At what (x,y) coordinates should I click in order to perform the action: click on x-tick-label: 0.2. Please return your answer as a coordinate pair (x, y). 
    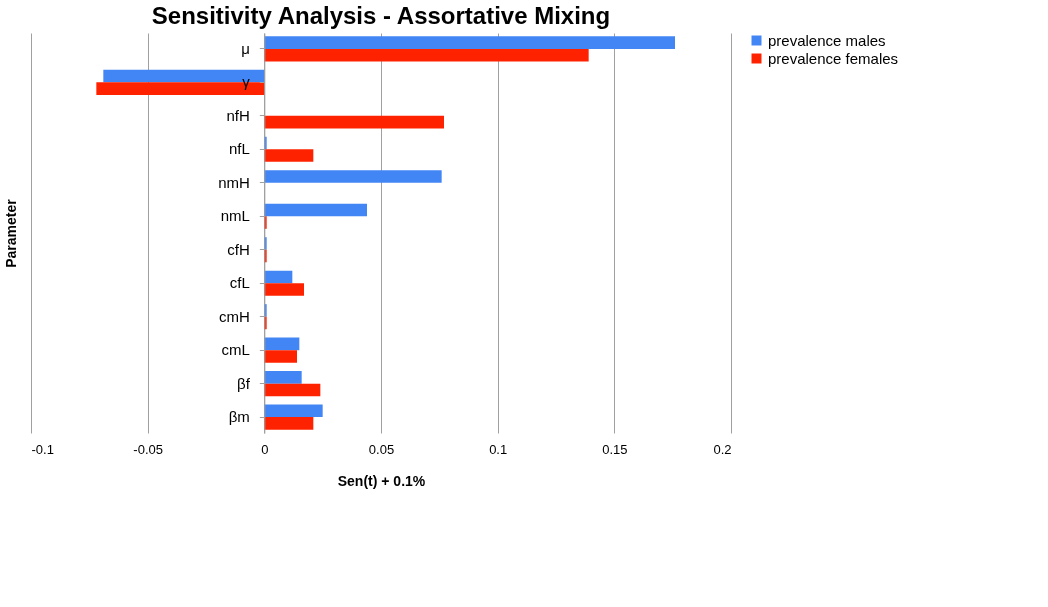
    Looking at the image, I should click on (722, 449).